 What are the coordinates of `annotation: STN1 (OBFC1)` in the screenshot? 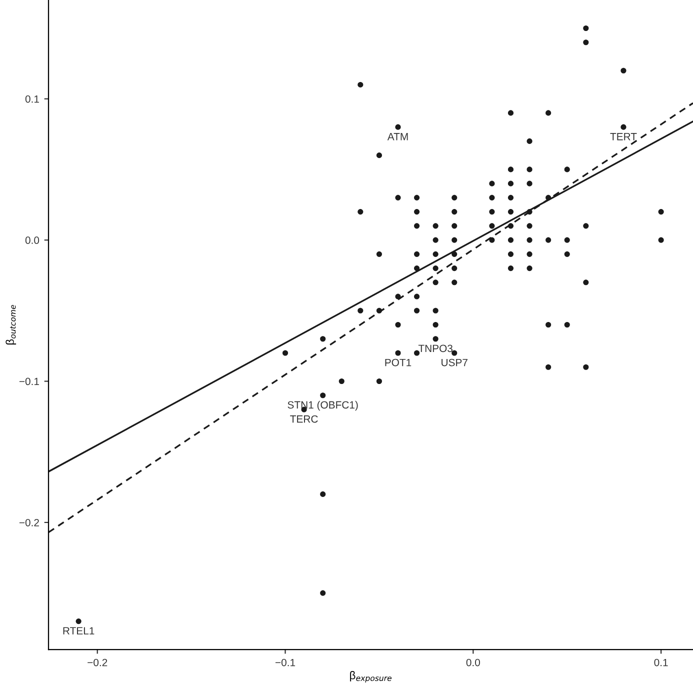 It's located at (323, 405).